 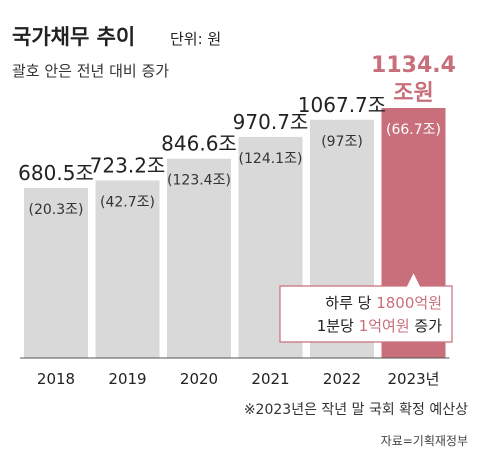 What do you see at coordinates (235, 372) in the screenshot?
I see `x-axis: 2018 2019 2020 2021 2022 2023년` at bounding box center [235, 372].